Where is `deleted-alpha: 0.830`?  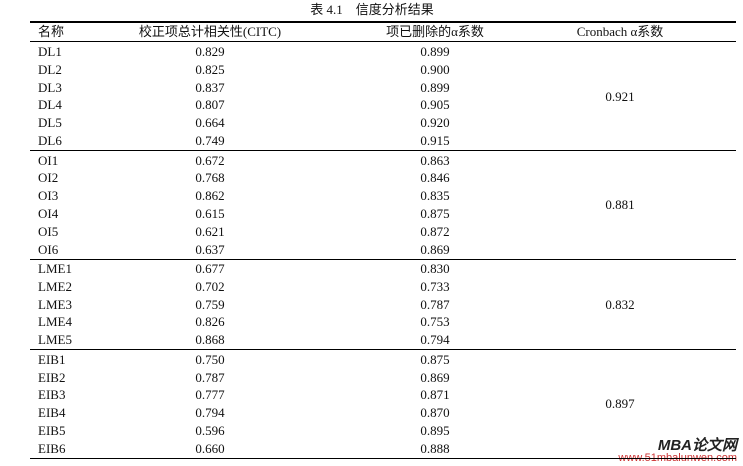 deleted-alpha: 0.830 is located at coordinates (435, 268).